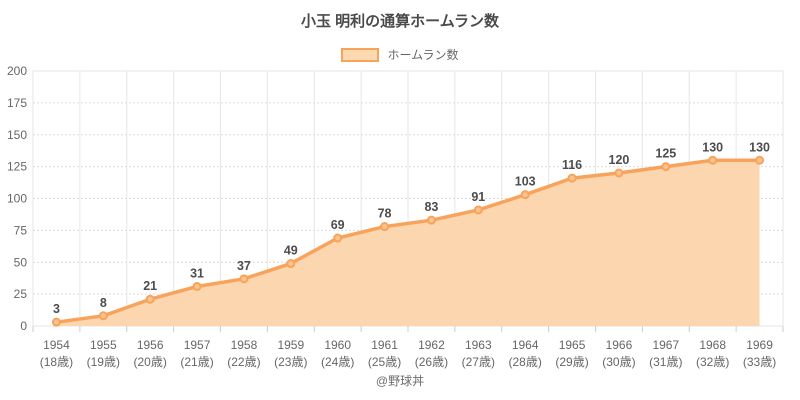 The width and height of the screenshot is (800, 400). Describe the element at coordinates (665, 154) in the screenshot. I see `data-point-label: 125` at that location.